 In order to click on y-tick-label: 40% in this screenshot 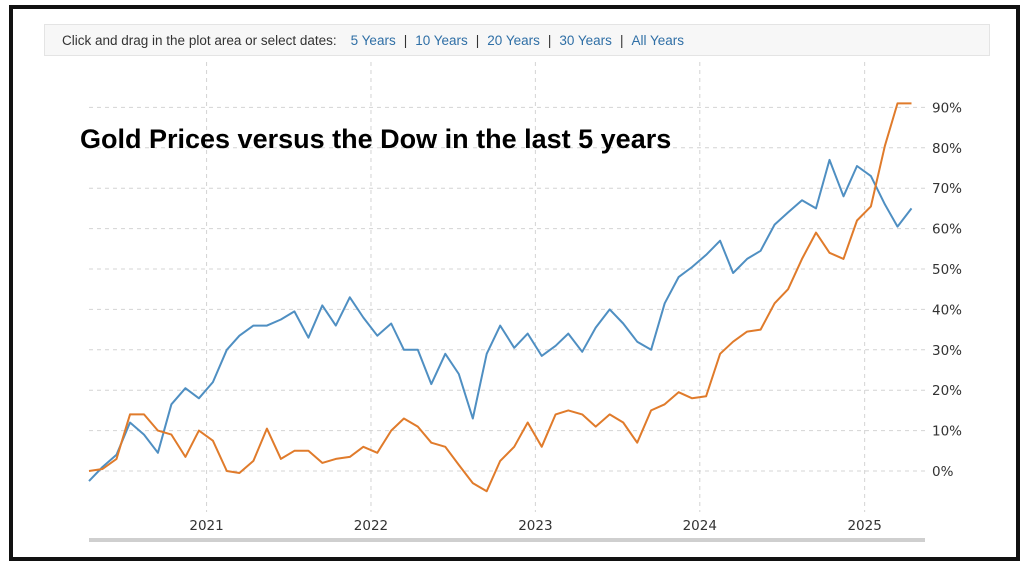, I will do `click(947, 310)`.